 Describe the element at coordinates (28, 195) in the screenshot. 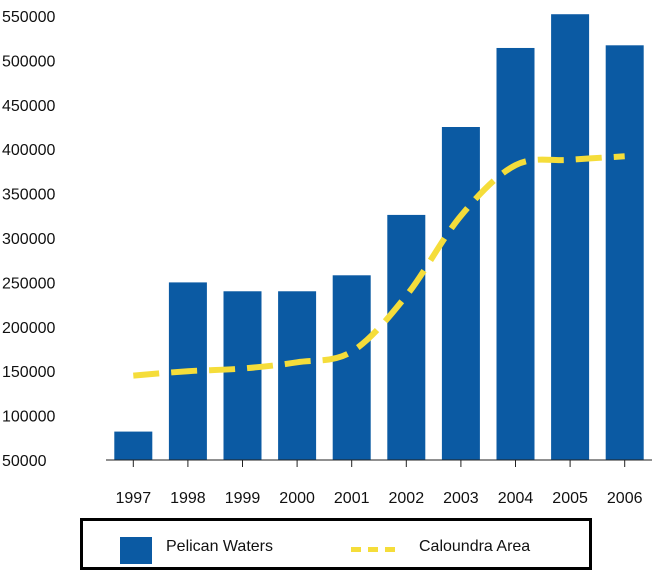

I see `y-tick-label: 350000` at that location.